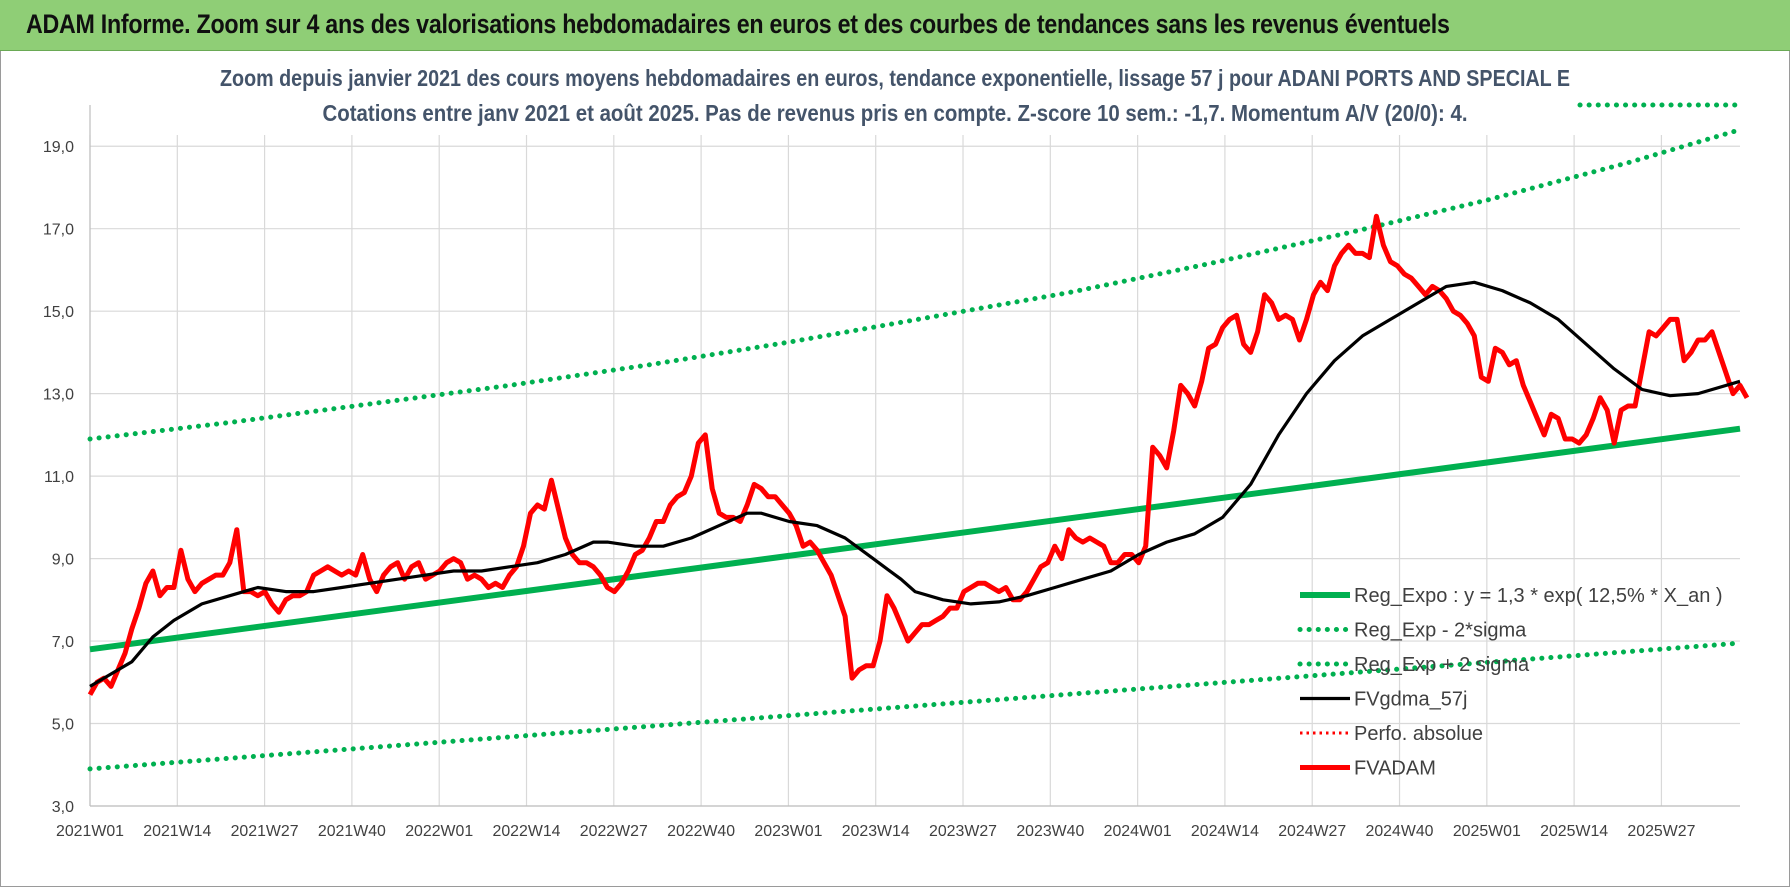  Describe the element at coordinates (963, 831) in the screenshot. I see `x-tick-label: 2023W27` at that location.